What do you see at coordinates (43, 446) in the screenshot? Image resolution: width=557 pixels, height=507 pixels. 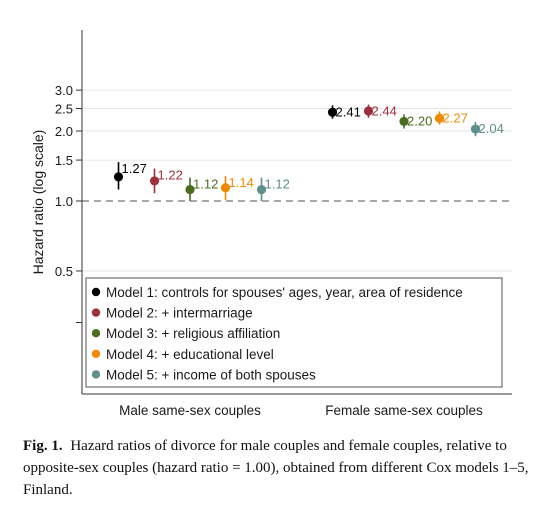 I see `caption-label: Fig. 1.` at bounding box center [43, 446].